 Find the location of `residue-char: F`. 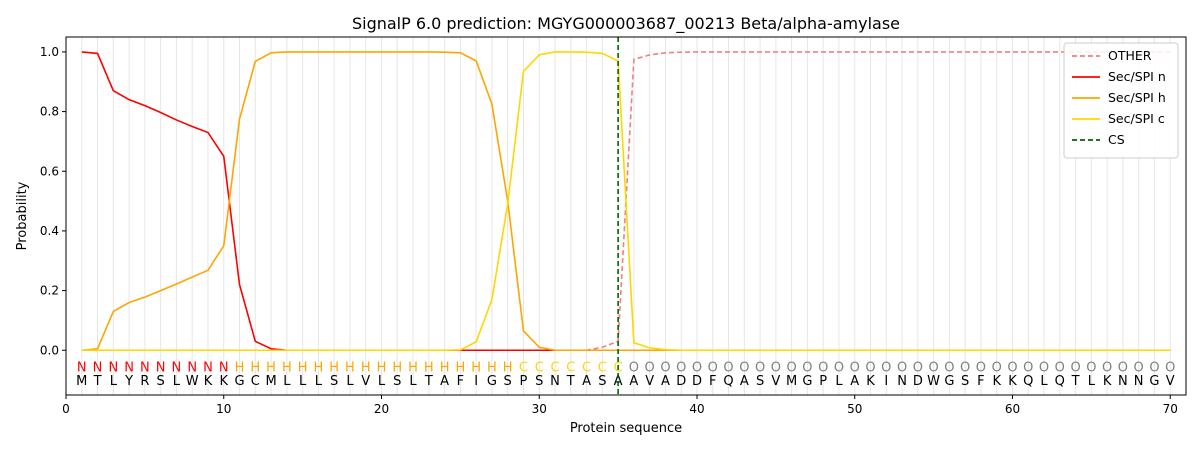

residue-char: F is located at coordinates (712, 381).